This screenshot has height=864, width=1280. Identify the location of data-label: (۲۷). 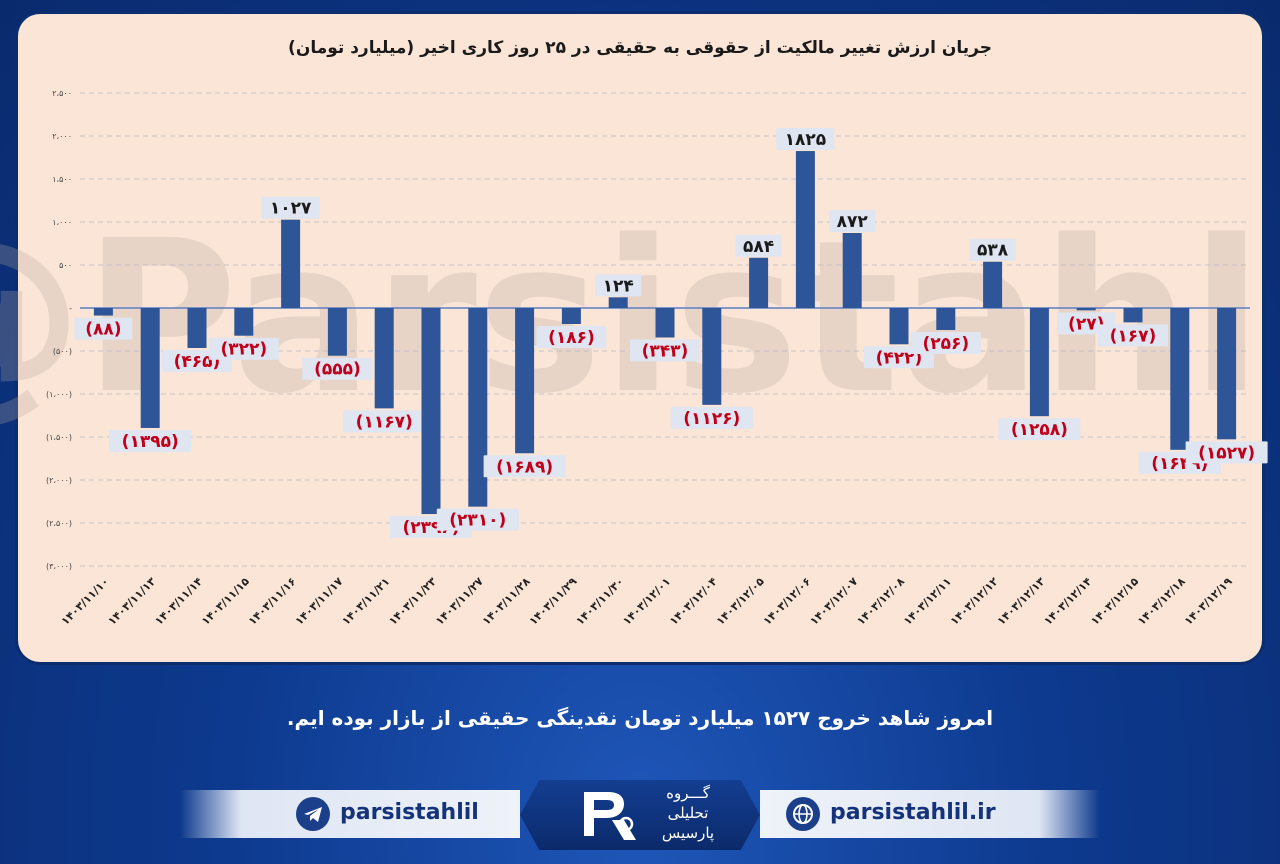
(1086, 324).